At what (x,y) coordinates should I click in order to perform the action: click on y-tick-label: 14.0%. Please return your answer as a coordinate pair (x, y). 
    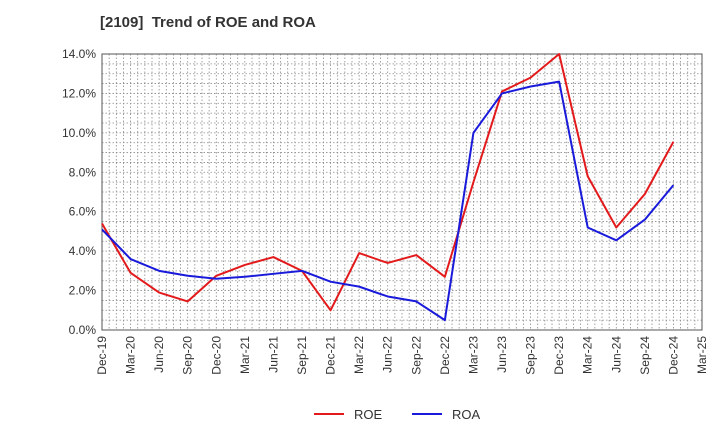
    Looking at the image, I should click on (79, 54).